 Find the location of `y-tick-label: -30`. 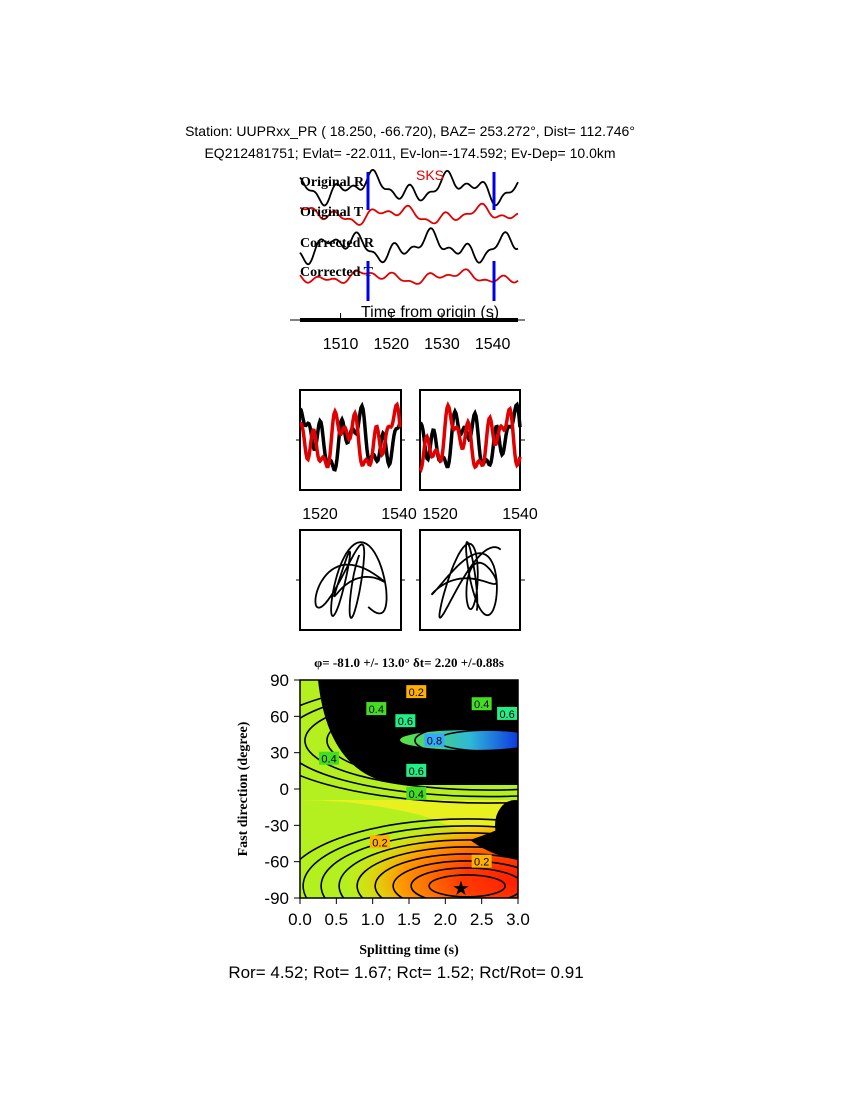

y-tick-label: -30 is located at coordinates (276, 825).